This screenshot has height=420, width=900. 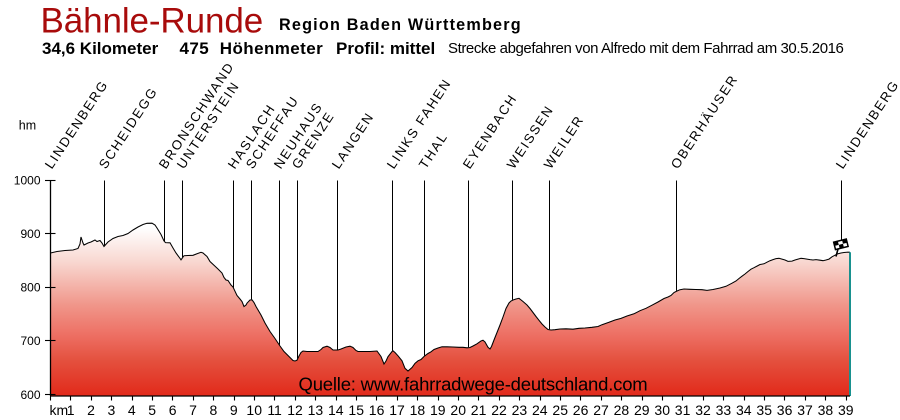 What do you see at coordinates (91, 410) in the screenshot?
I see `svg-text: 2` at bounding box center [91, 410].